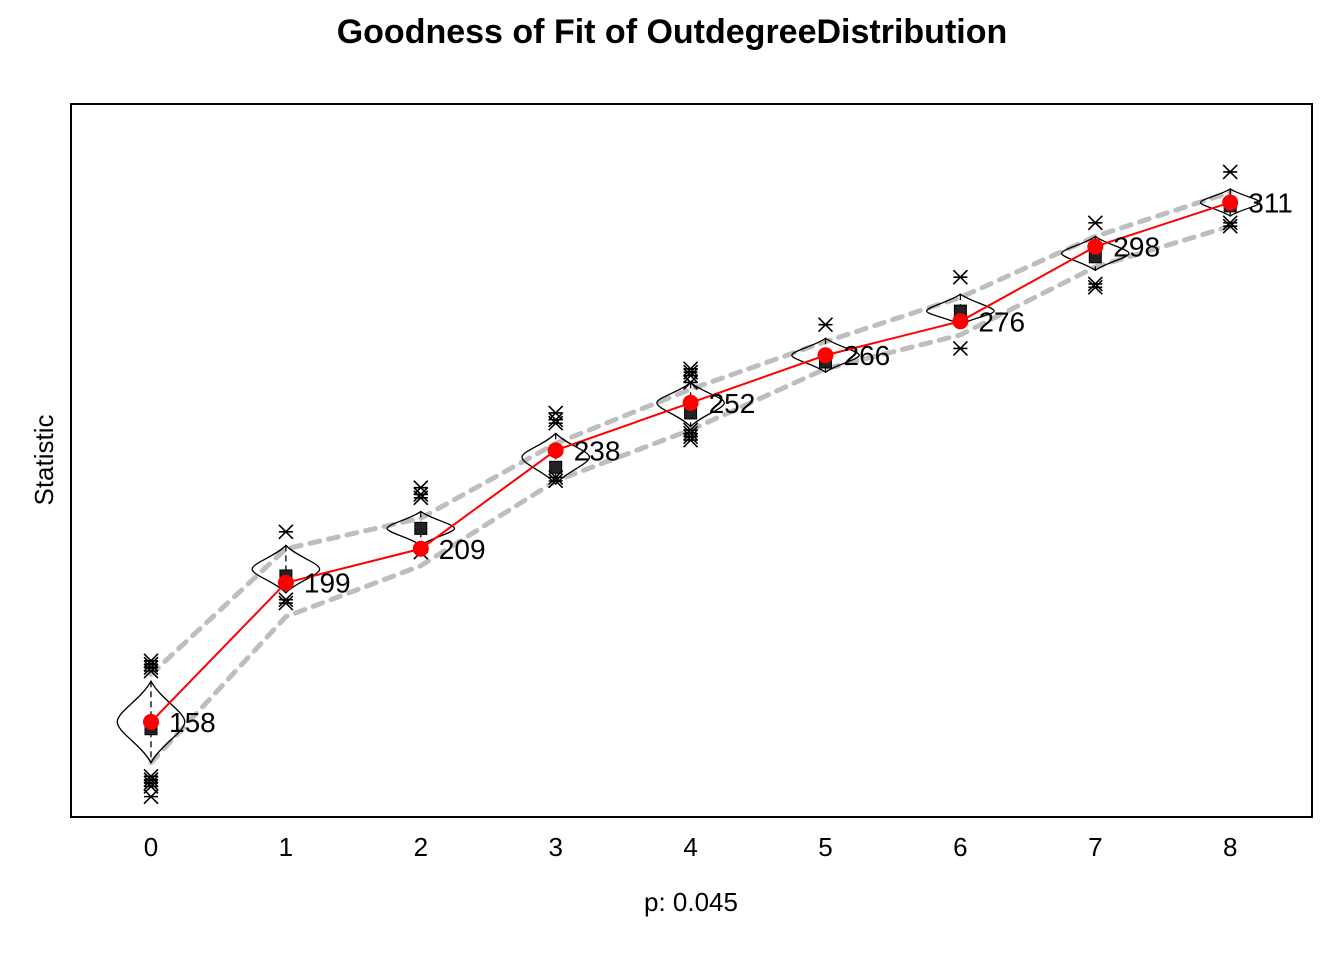  I want to click on x-tick-label-2: 2, so click(421, 847).